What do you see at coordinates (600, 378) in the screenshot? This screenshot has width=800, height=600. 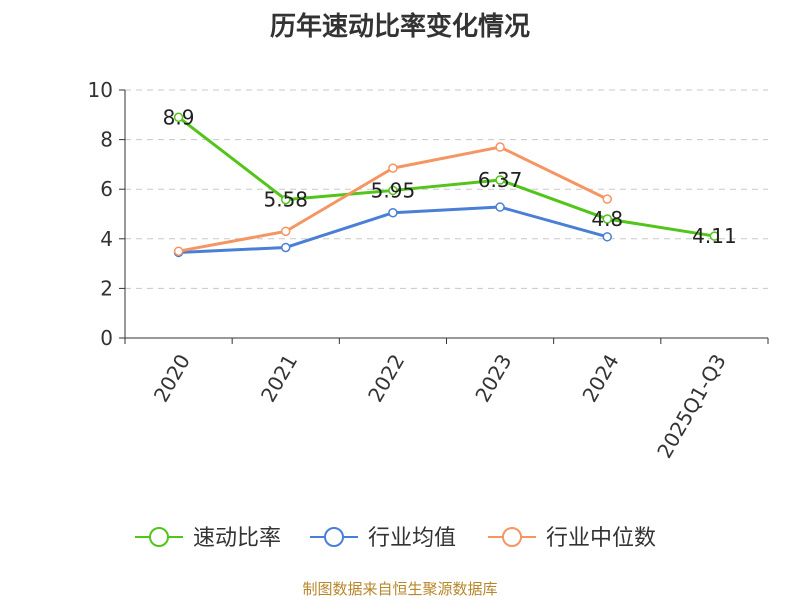 I see `x-tick-label: 2024` at bounding box center [600, 378].